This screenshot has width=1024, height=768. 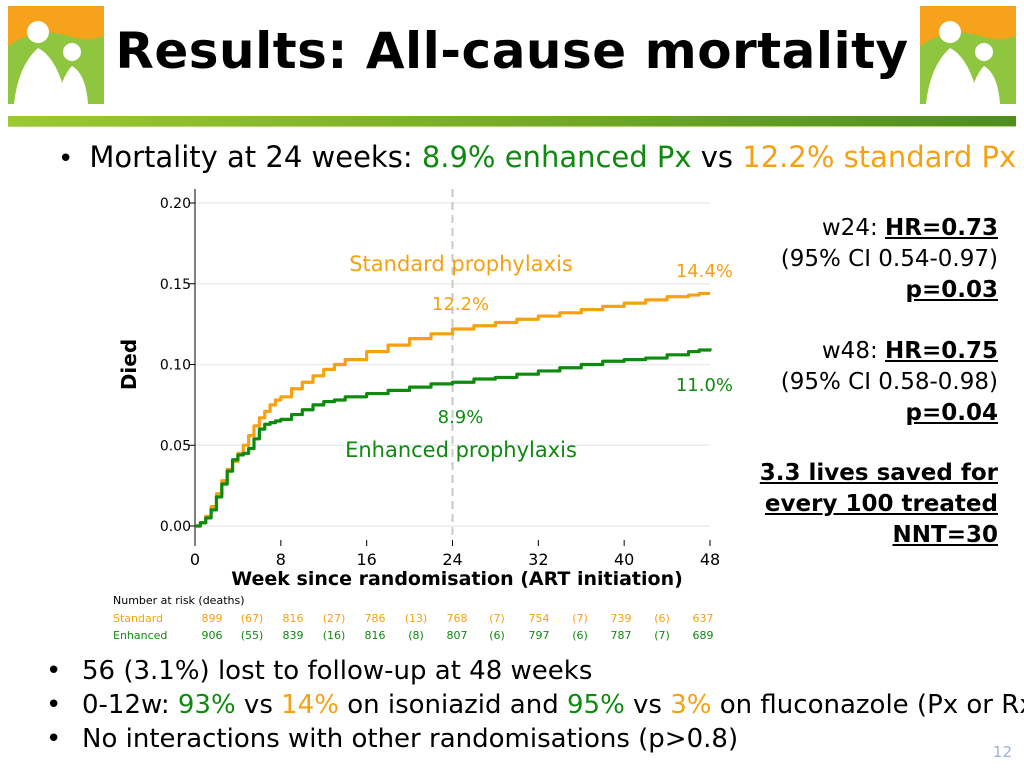 What do you see at coordinates (452, 705) in the screenshot?
I see `bullet-2-mid: on isoniazid and` at bounding box center [452, 705].